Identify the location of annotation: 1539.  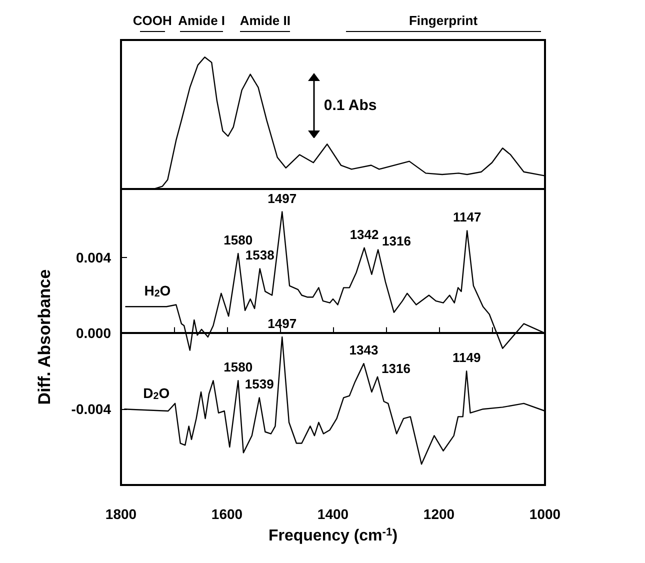
(259, 384).